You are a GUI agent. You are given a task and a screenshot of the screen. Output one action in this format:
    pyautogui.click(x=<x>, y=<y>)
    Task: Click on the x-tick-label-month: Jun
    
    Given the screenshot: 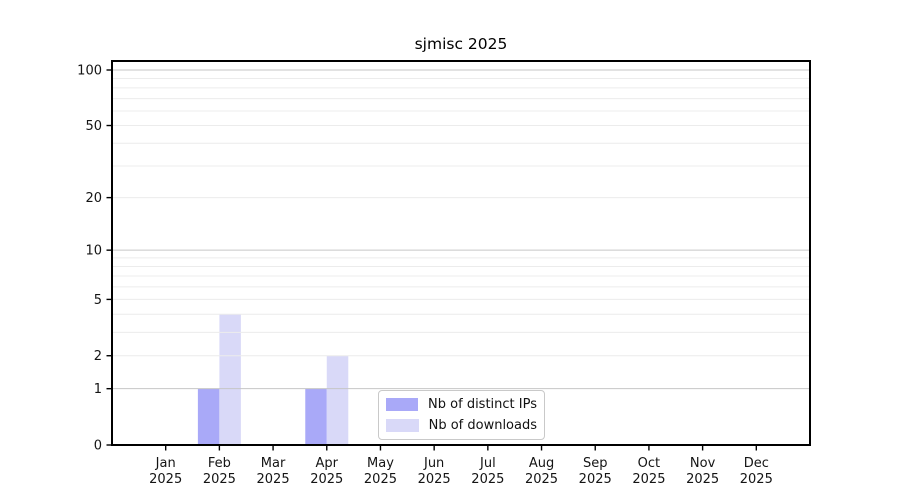 What is the action you would take?
    pyautogui.click(x=433, y=463)
    